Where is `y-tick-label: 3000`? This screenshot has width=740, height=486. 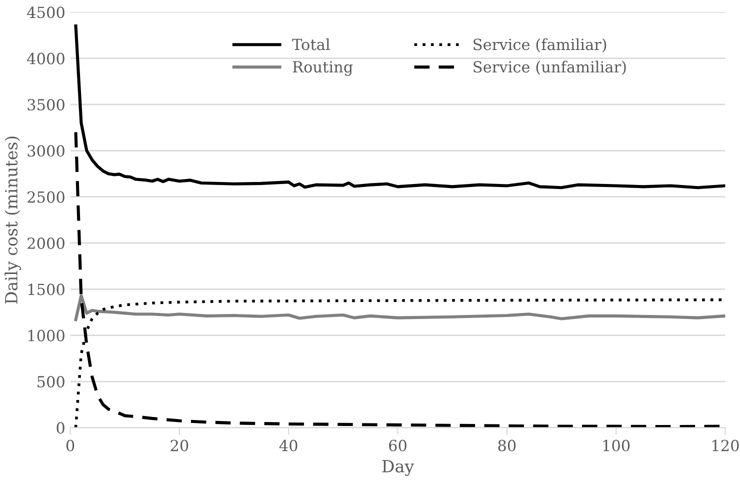
y-tick-label: 3000 is located at coordinates (46, 151).